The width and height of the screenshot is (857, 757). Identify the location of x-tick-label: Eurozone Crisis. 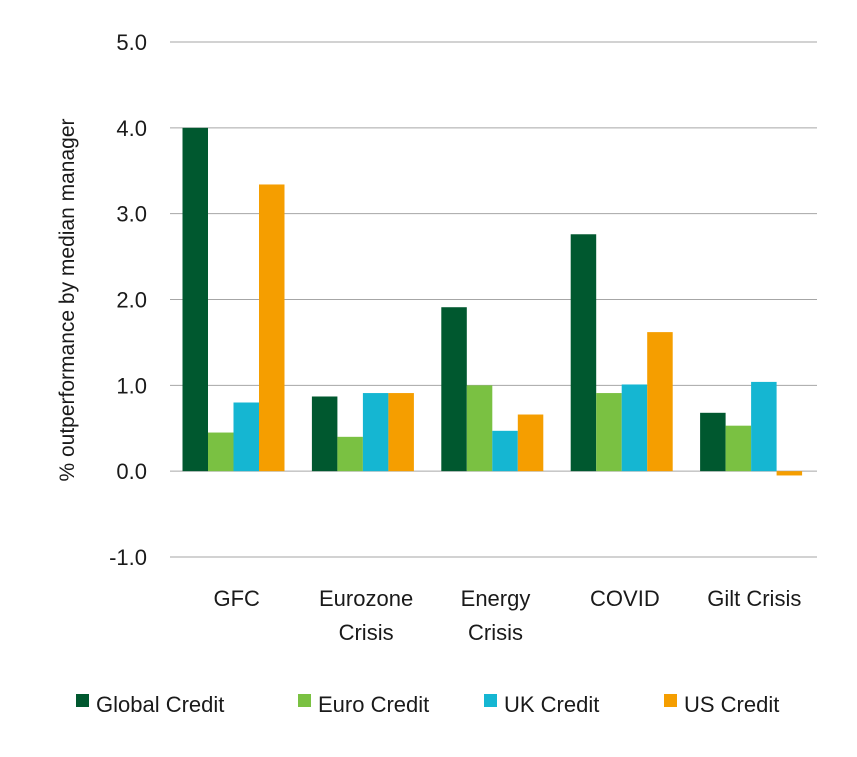
(366, 615).